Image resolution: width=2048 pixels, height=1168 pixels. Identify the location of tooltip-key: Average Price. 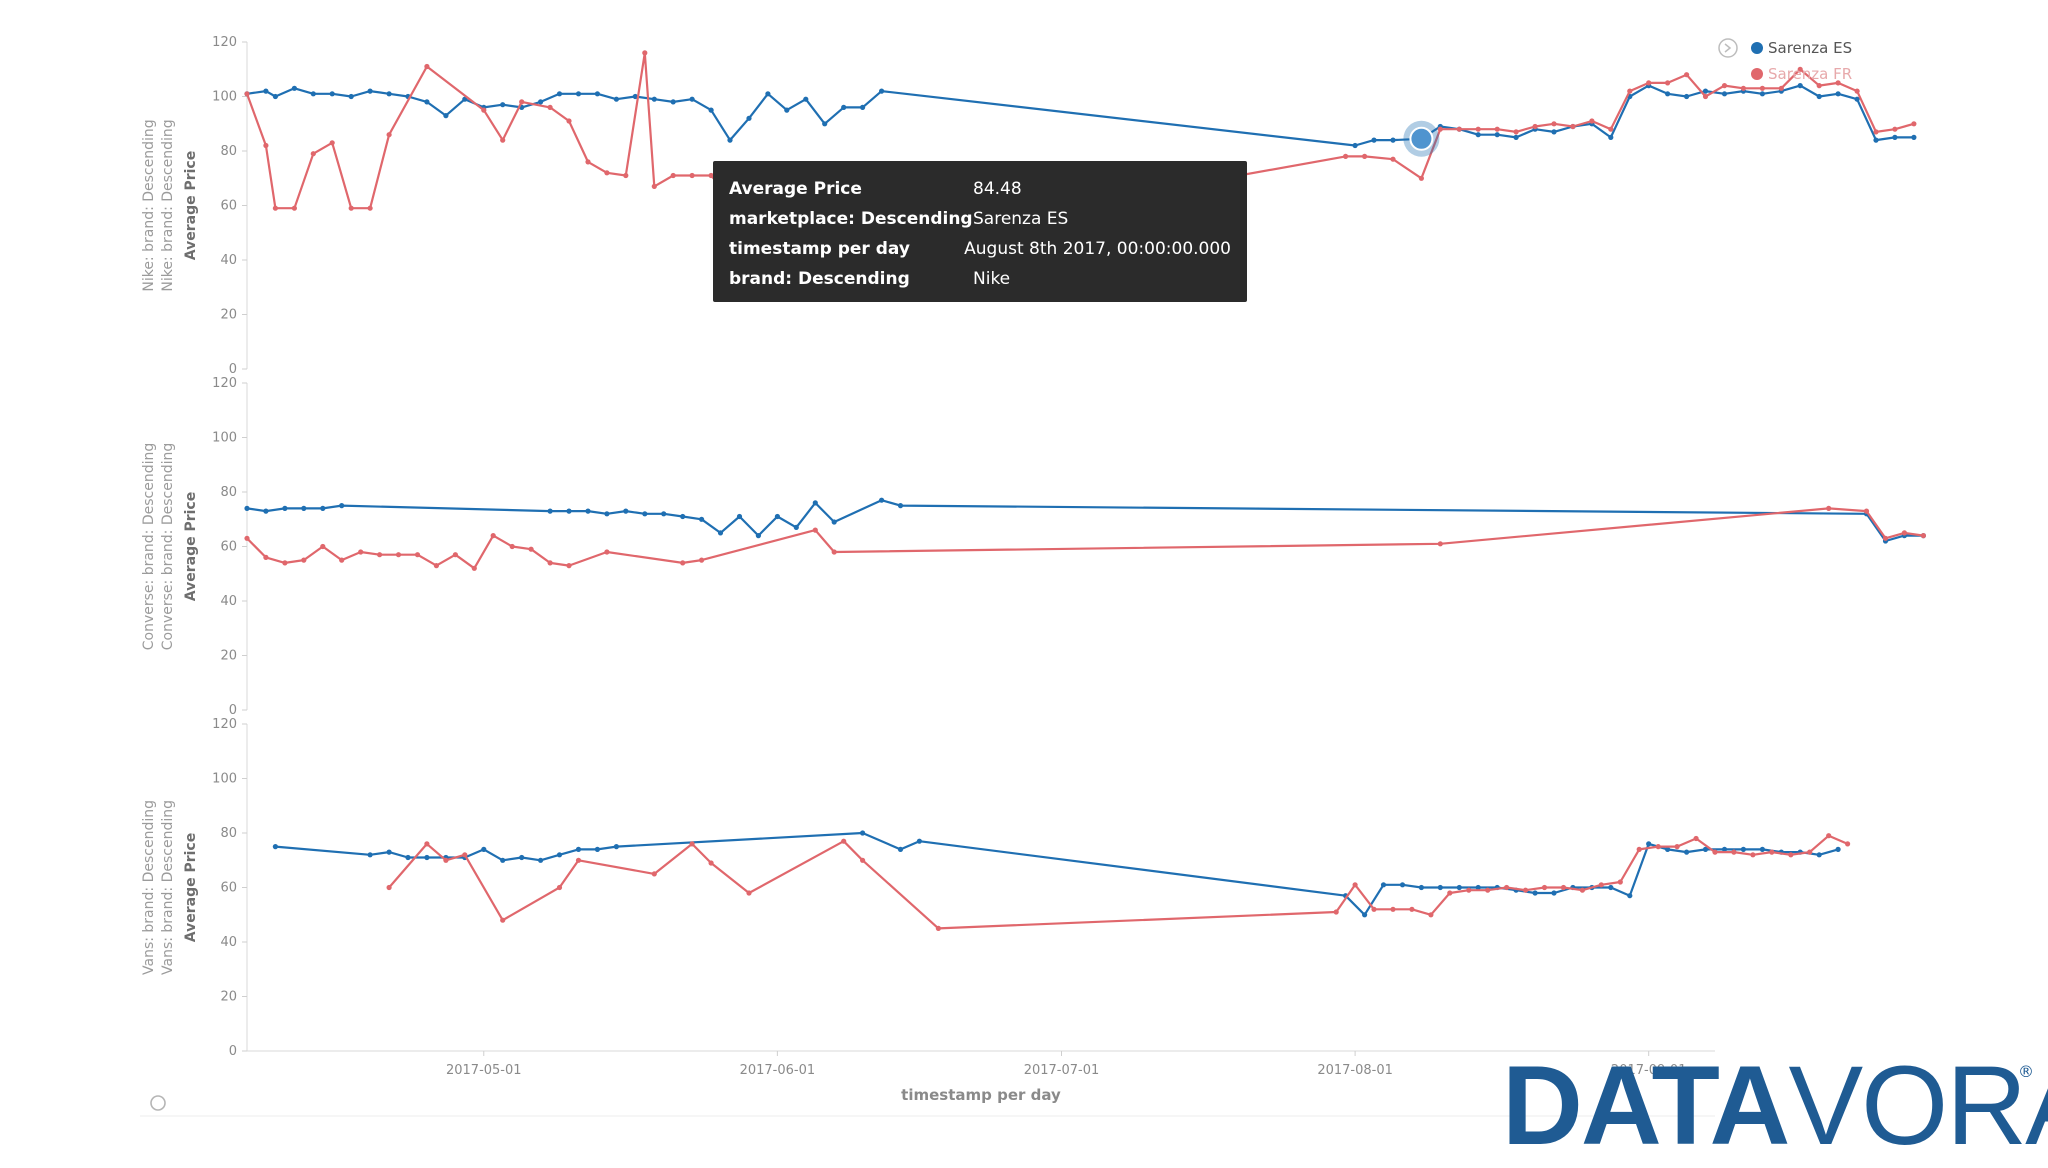
(795, 189).